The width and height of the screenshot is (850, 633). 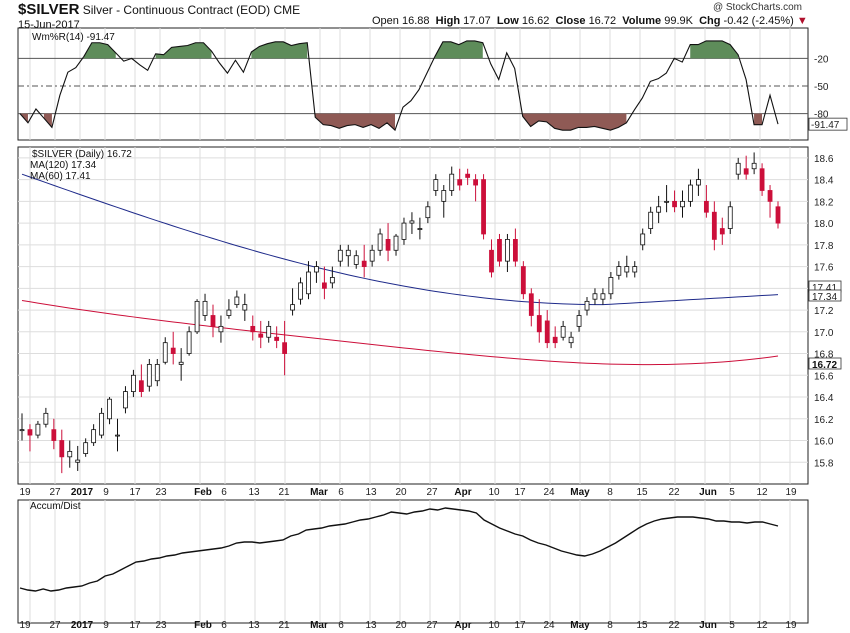 What do you see at coordinates (400, 332) in the screenshot?
I see `ma60-line` at bounding box center [400, 332].